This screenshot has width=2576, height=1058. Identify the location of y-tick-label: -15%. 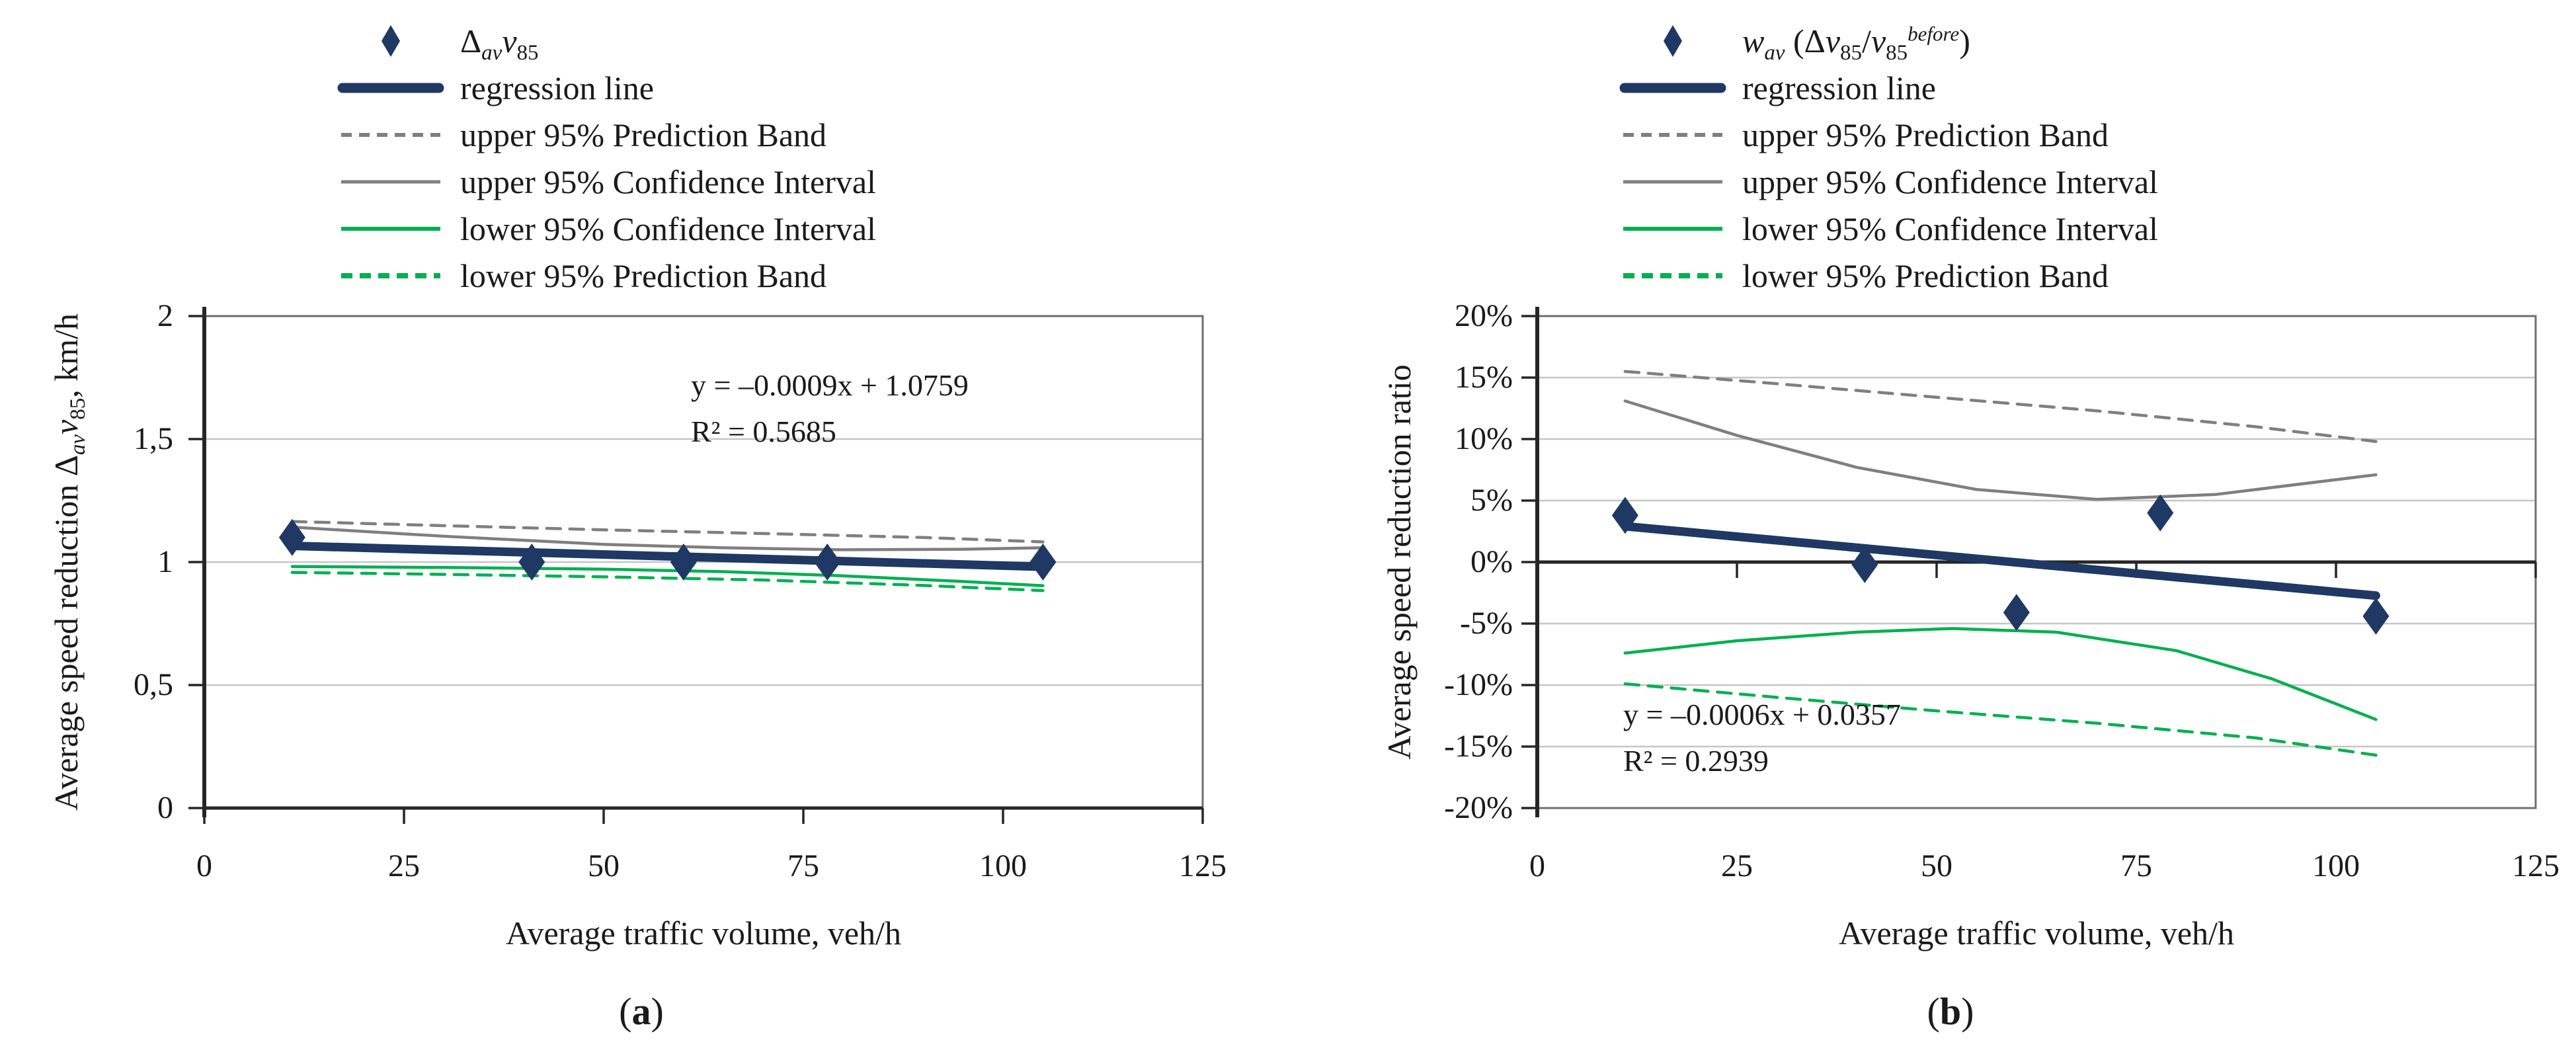
(1479, 747).